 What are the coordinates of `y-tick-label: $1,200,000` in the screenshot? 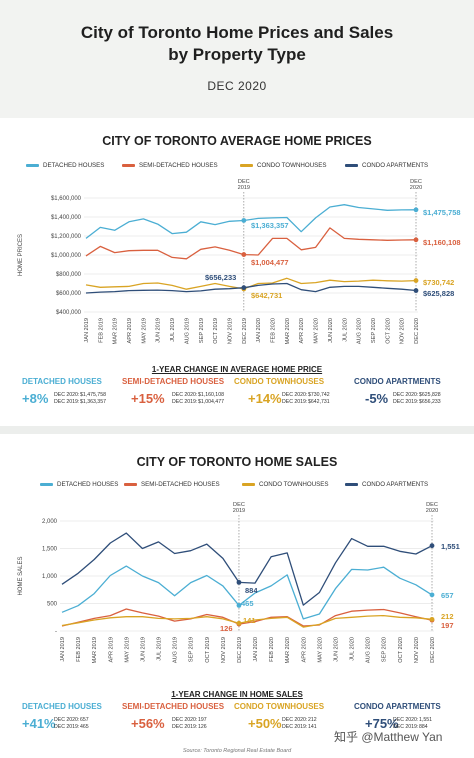 It's located at (66, 237).